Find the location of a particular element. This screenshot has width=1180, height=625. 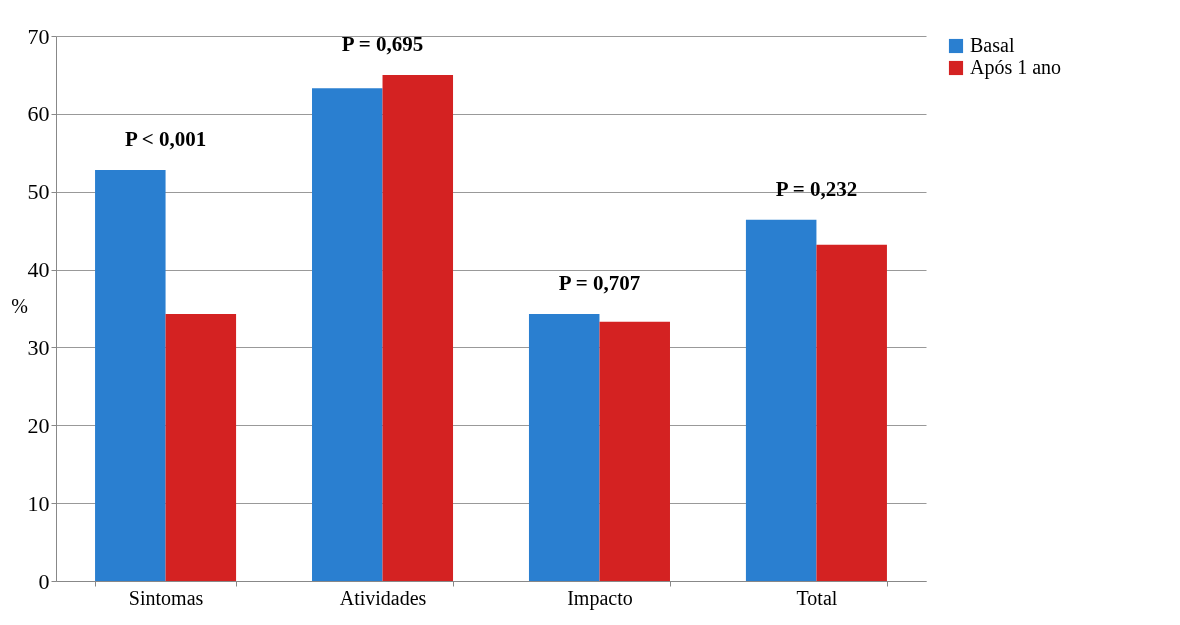

y-tick-label: 10 is located at coordinates (38, 503).